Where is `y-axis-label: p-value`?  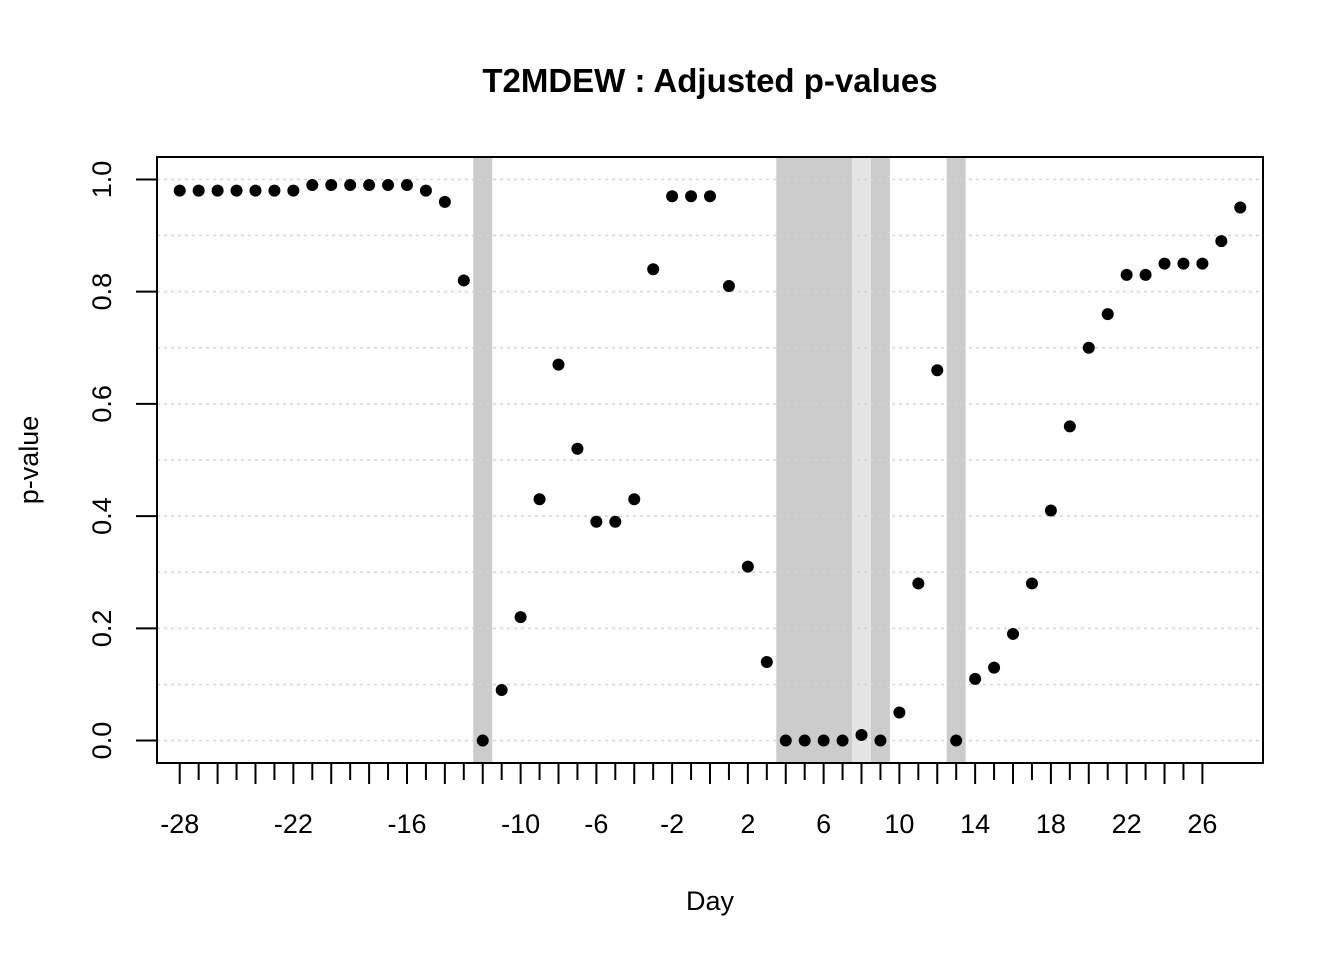
y-axis-label: p-value is located at coordinates (29, 460).